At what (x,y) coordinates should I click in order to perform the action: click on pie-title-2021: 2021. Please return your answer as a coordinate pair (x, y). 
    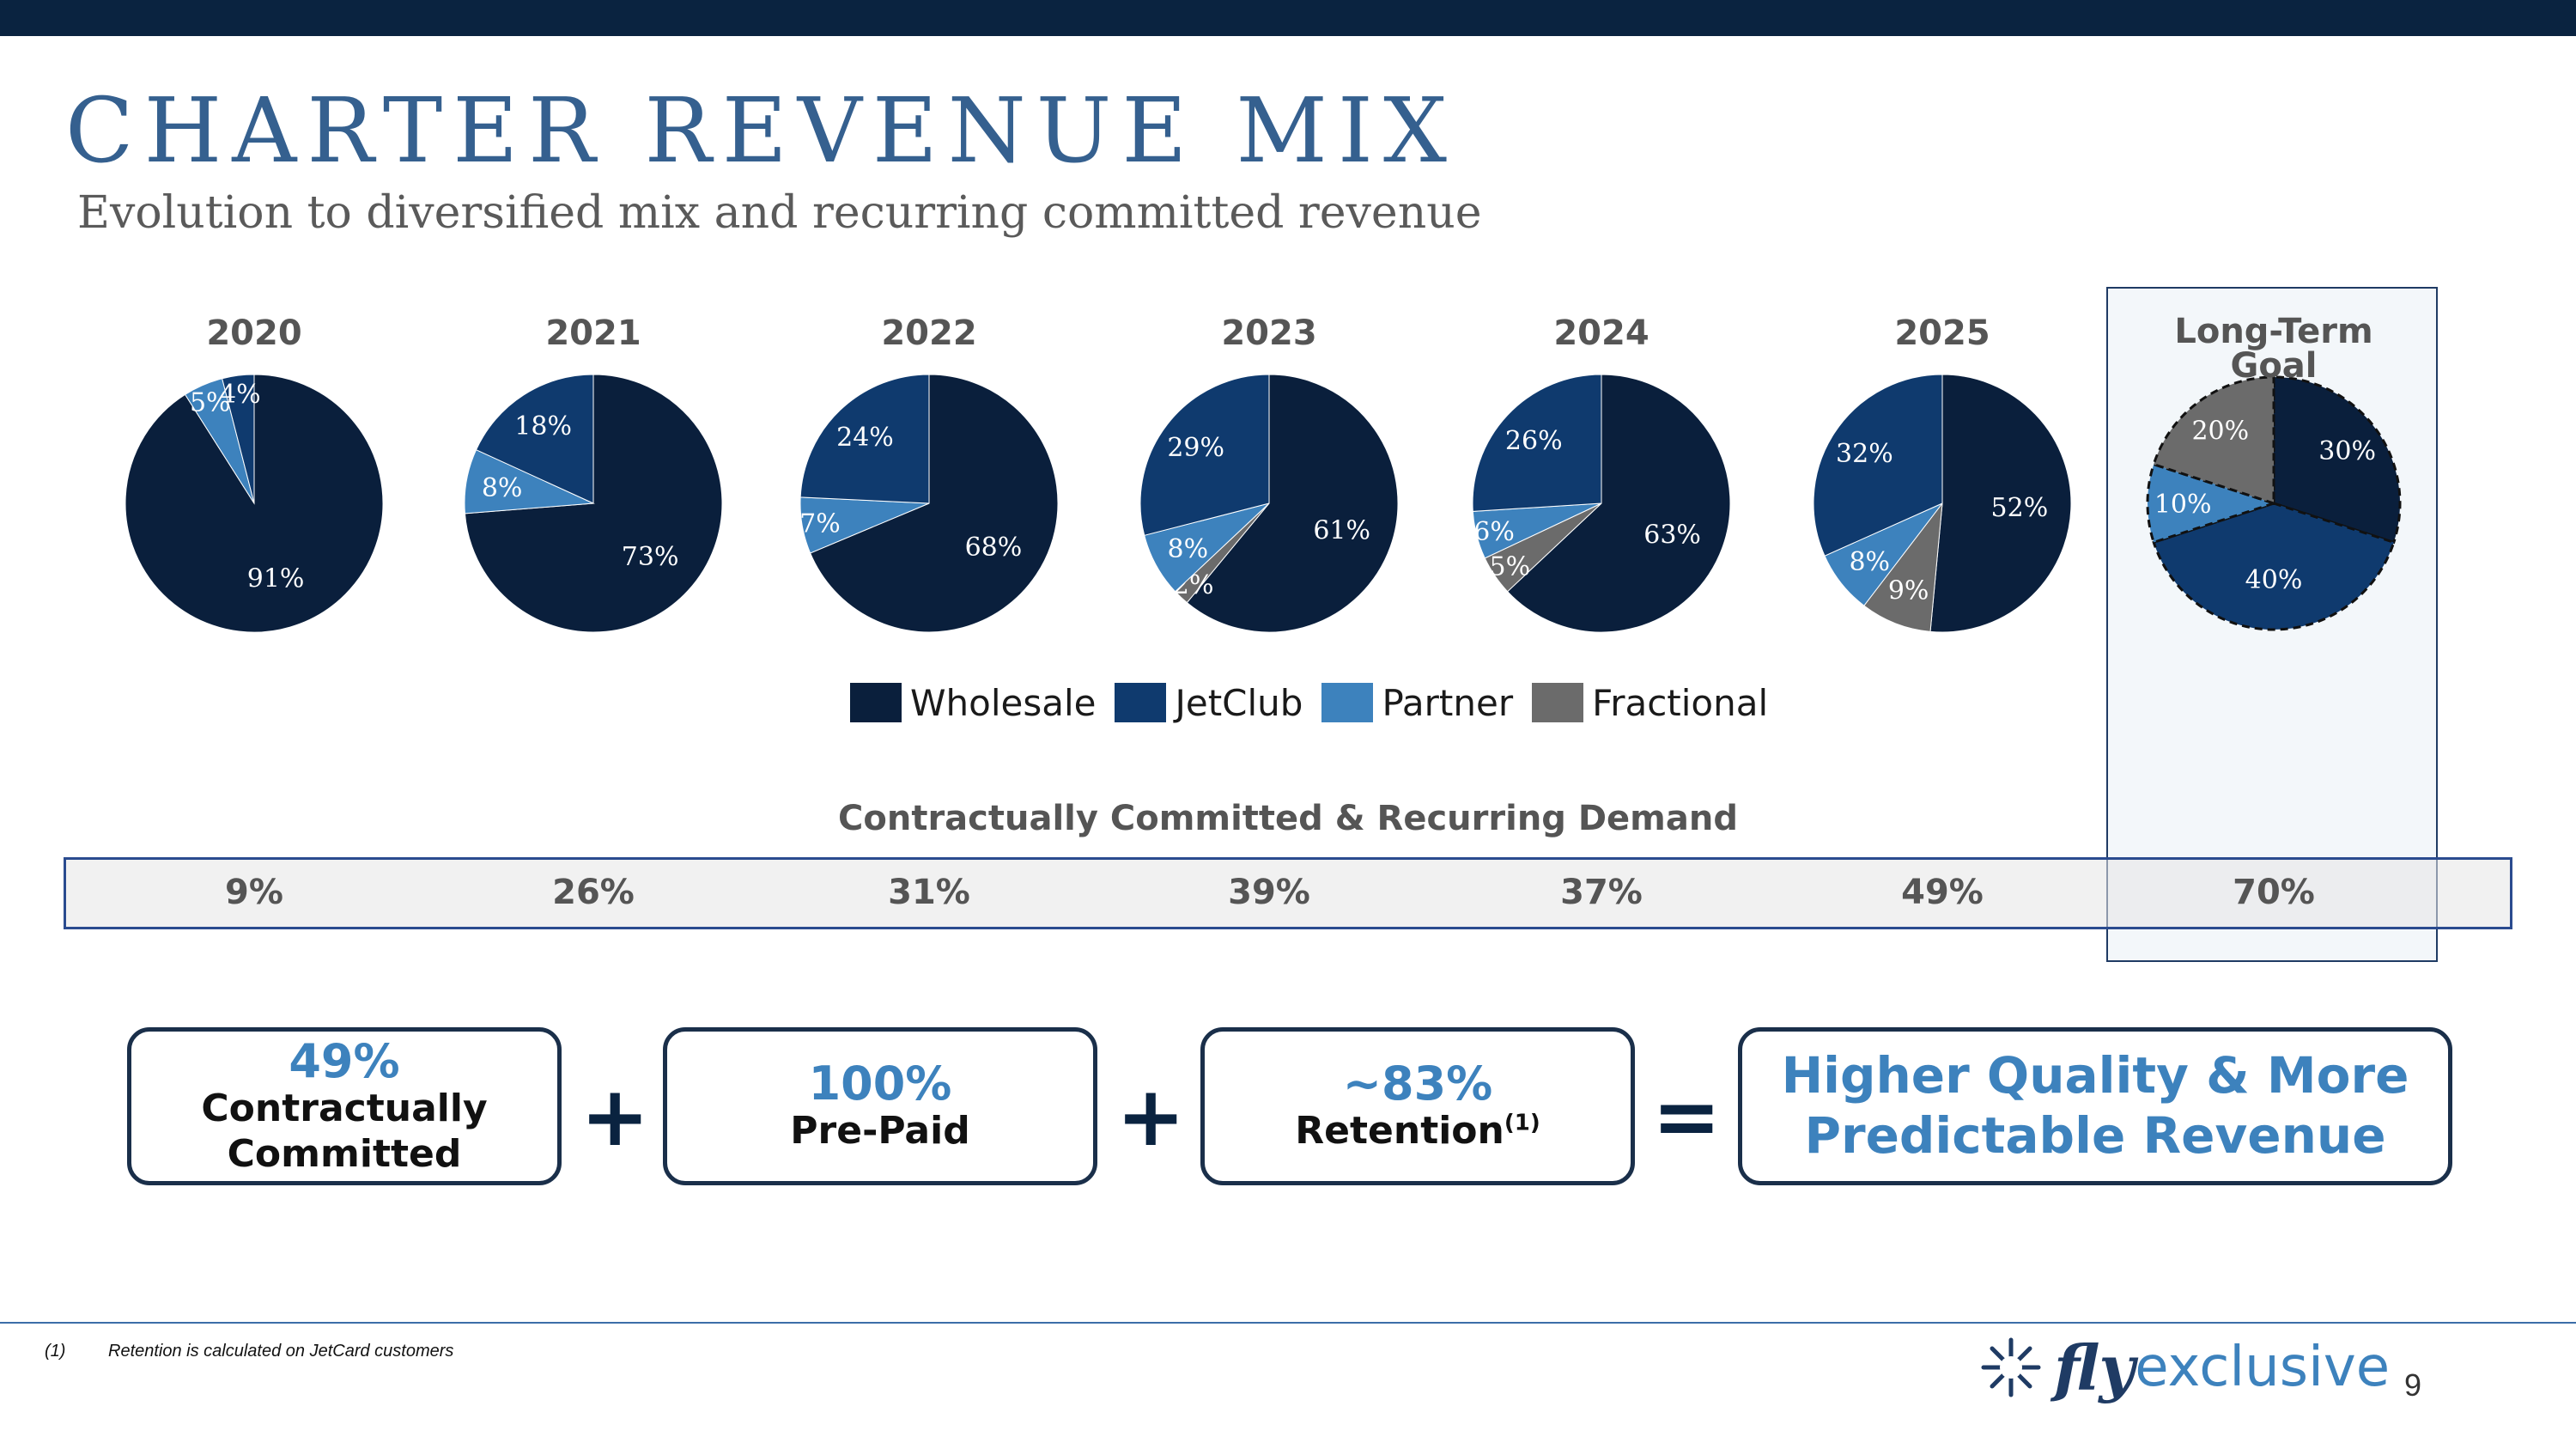
    Looking at the image, I should click on (593, 333).